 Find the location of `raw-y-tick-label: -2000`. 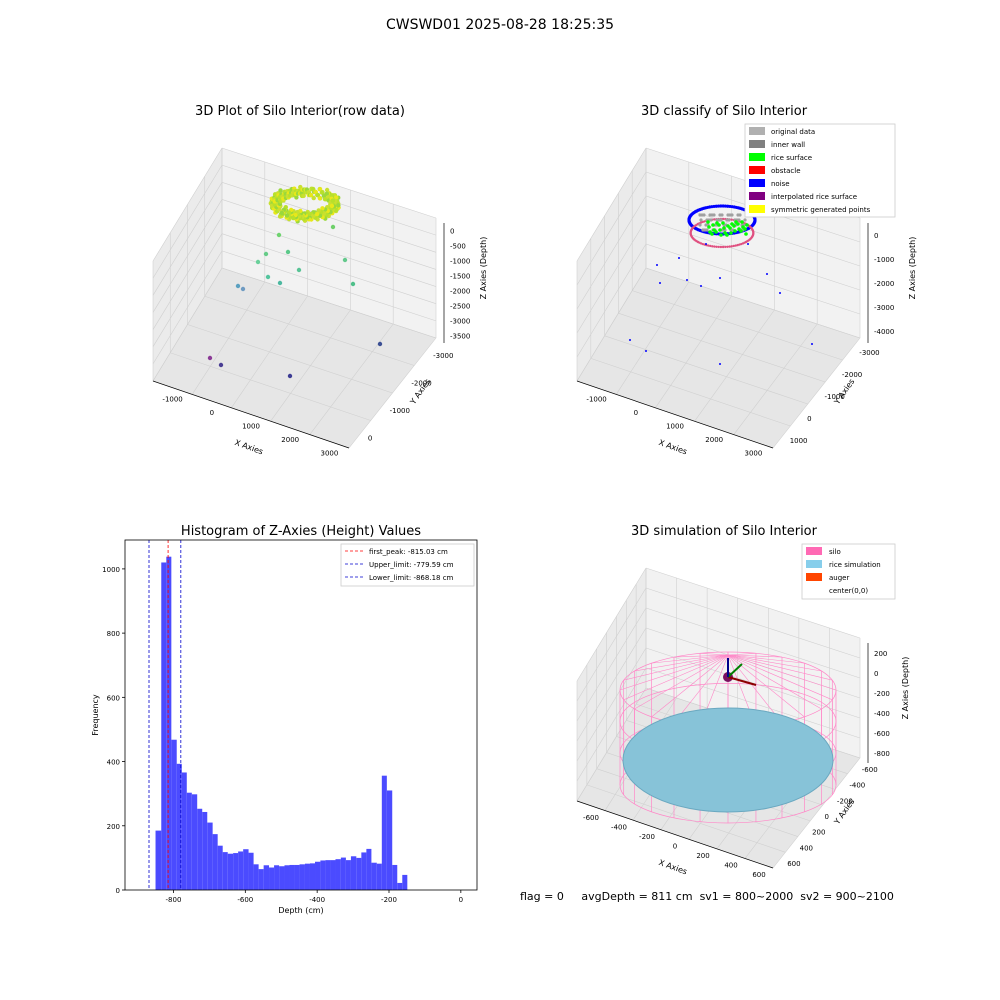

raw-y-tick-label: -2000 is located at coordinates (421, 383).